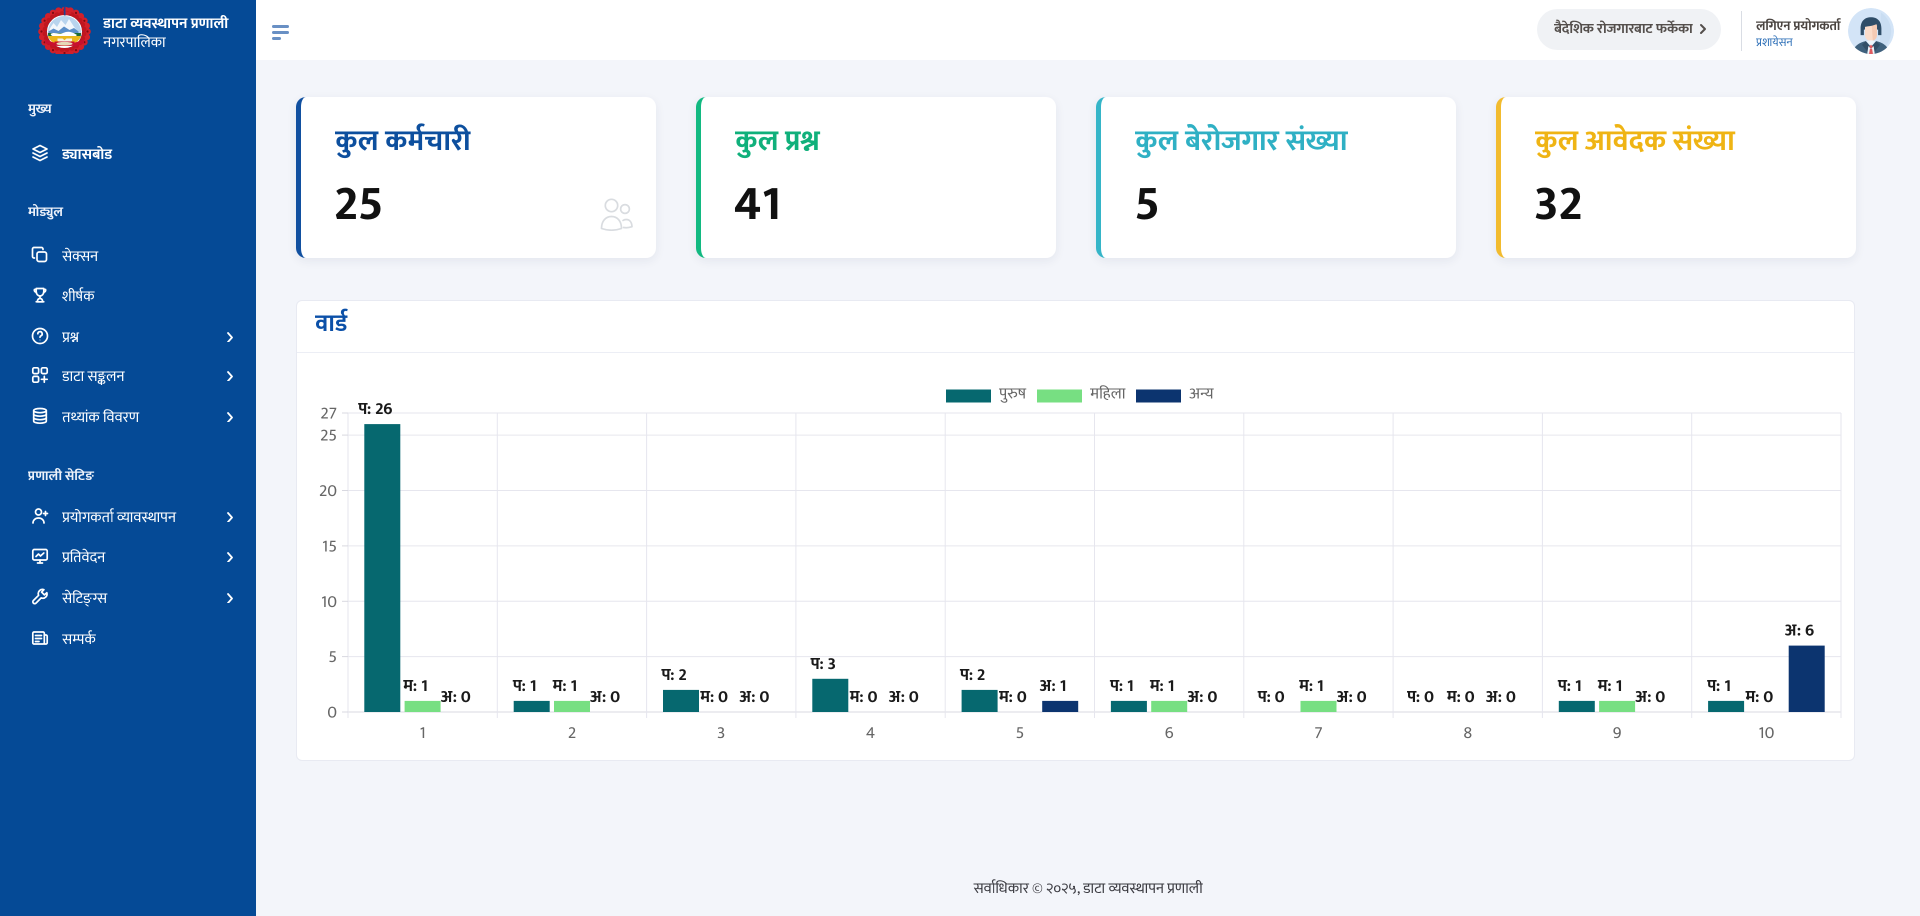  I want to click on svg-text: पुरुष, so click(1013, 394).